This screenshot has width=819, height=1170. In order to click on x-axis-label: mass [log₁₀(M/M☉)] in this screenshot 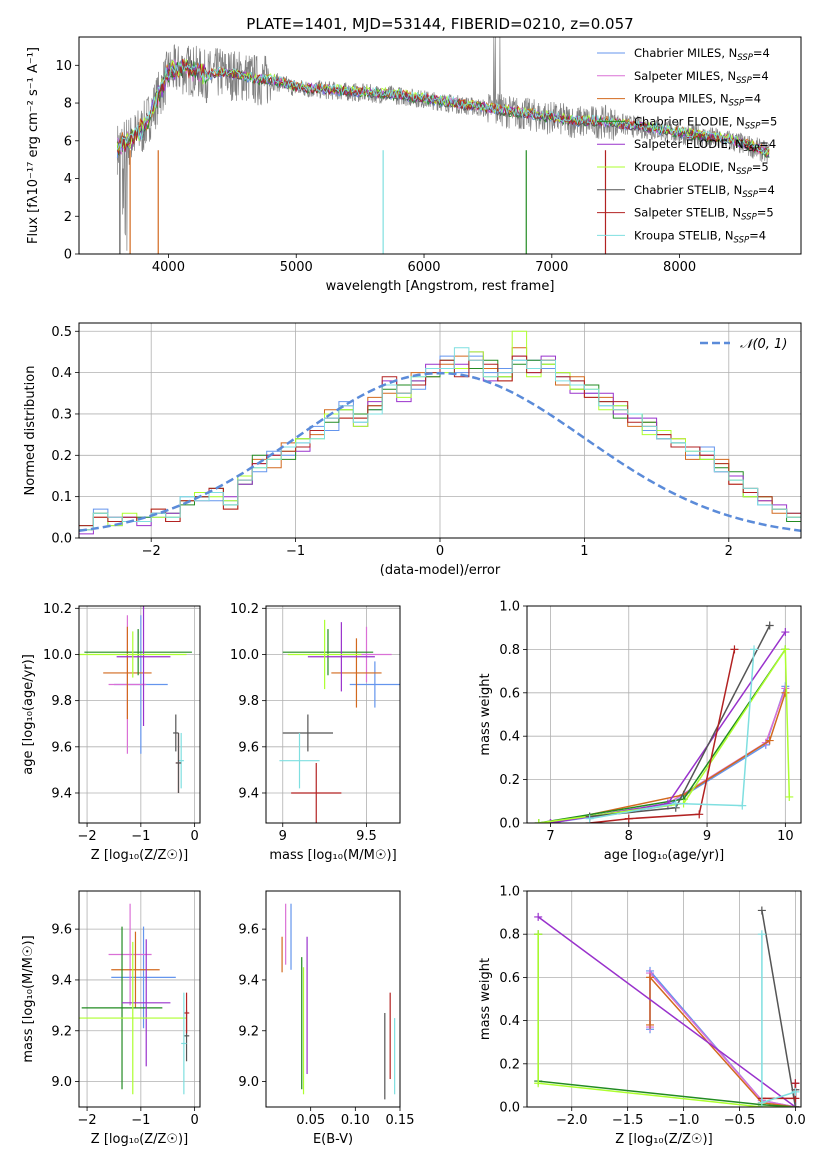, I will do `click(332, 855)`.